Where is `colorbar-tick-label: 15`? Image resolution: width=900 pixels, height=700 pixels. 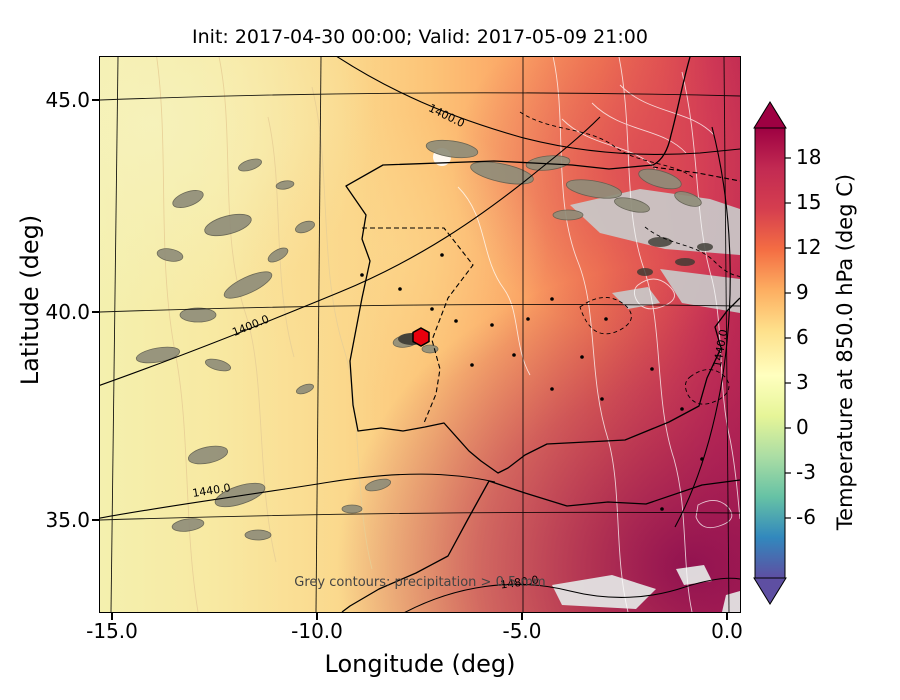
colorbar-tick-label: 15 is located at coordinates (809, 202).